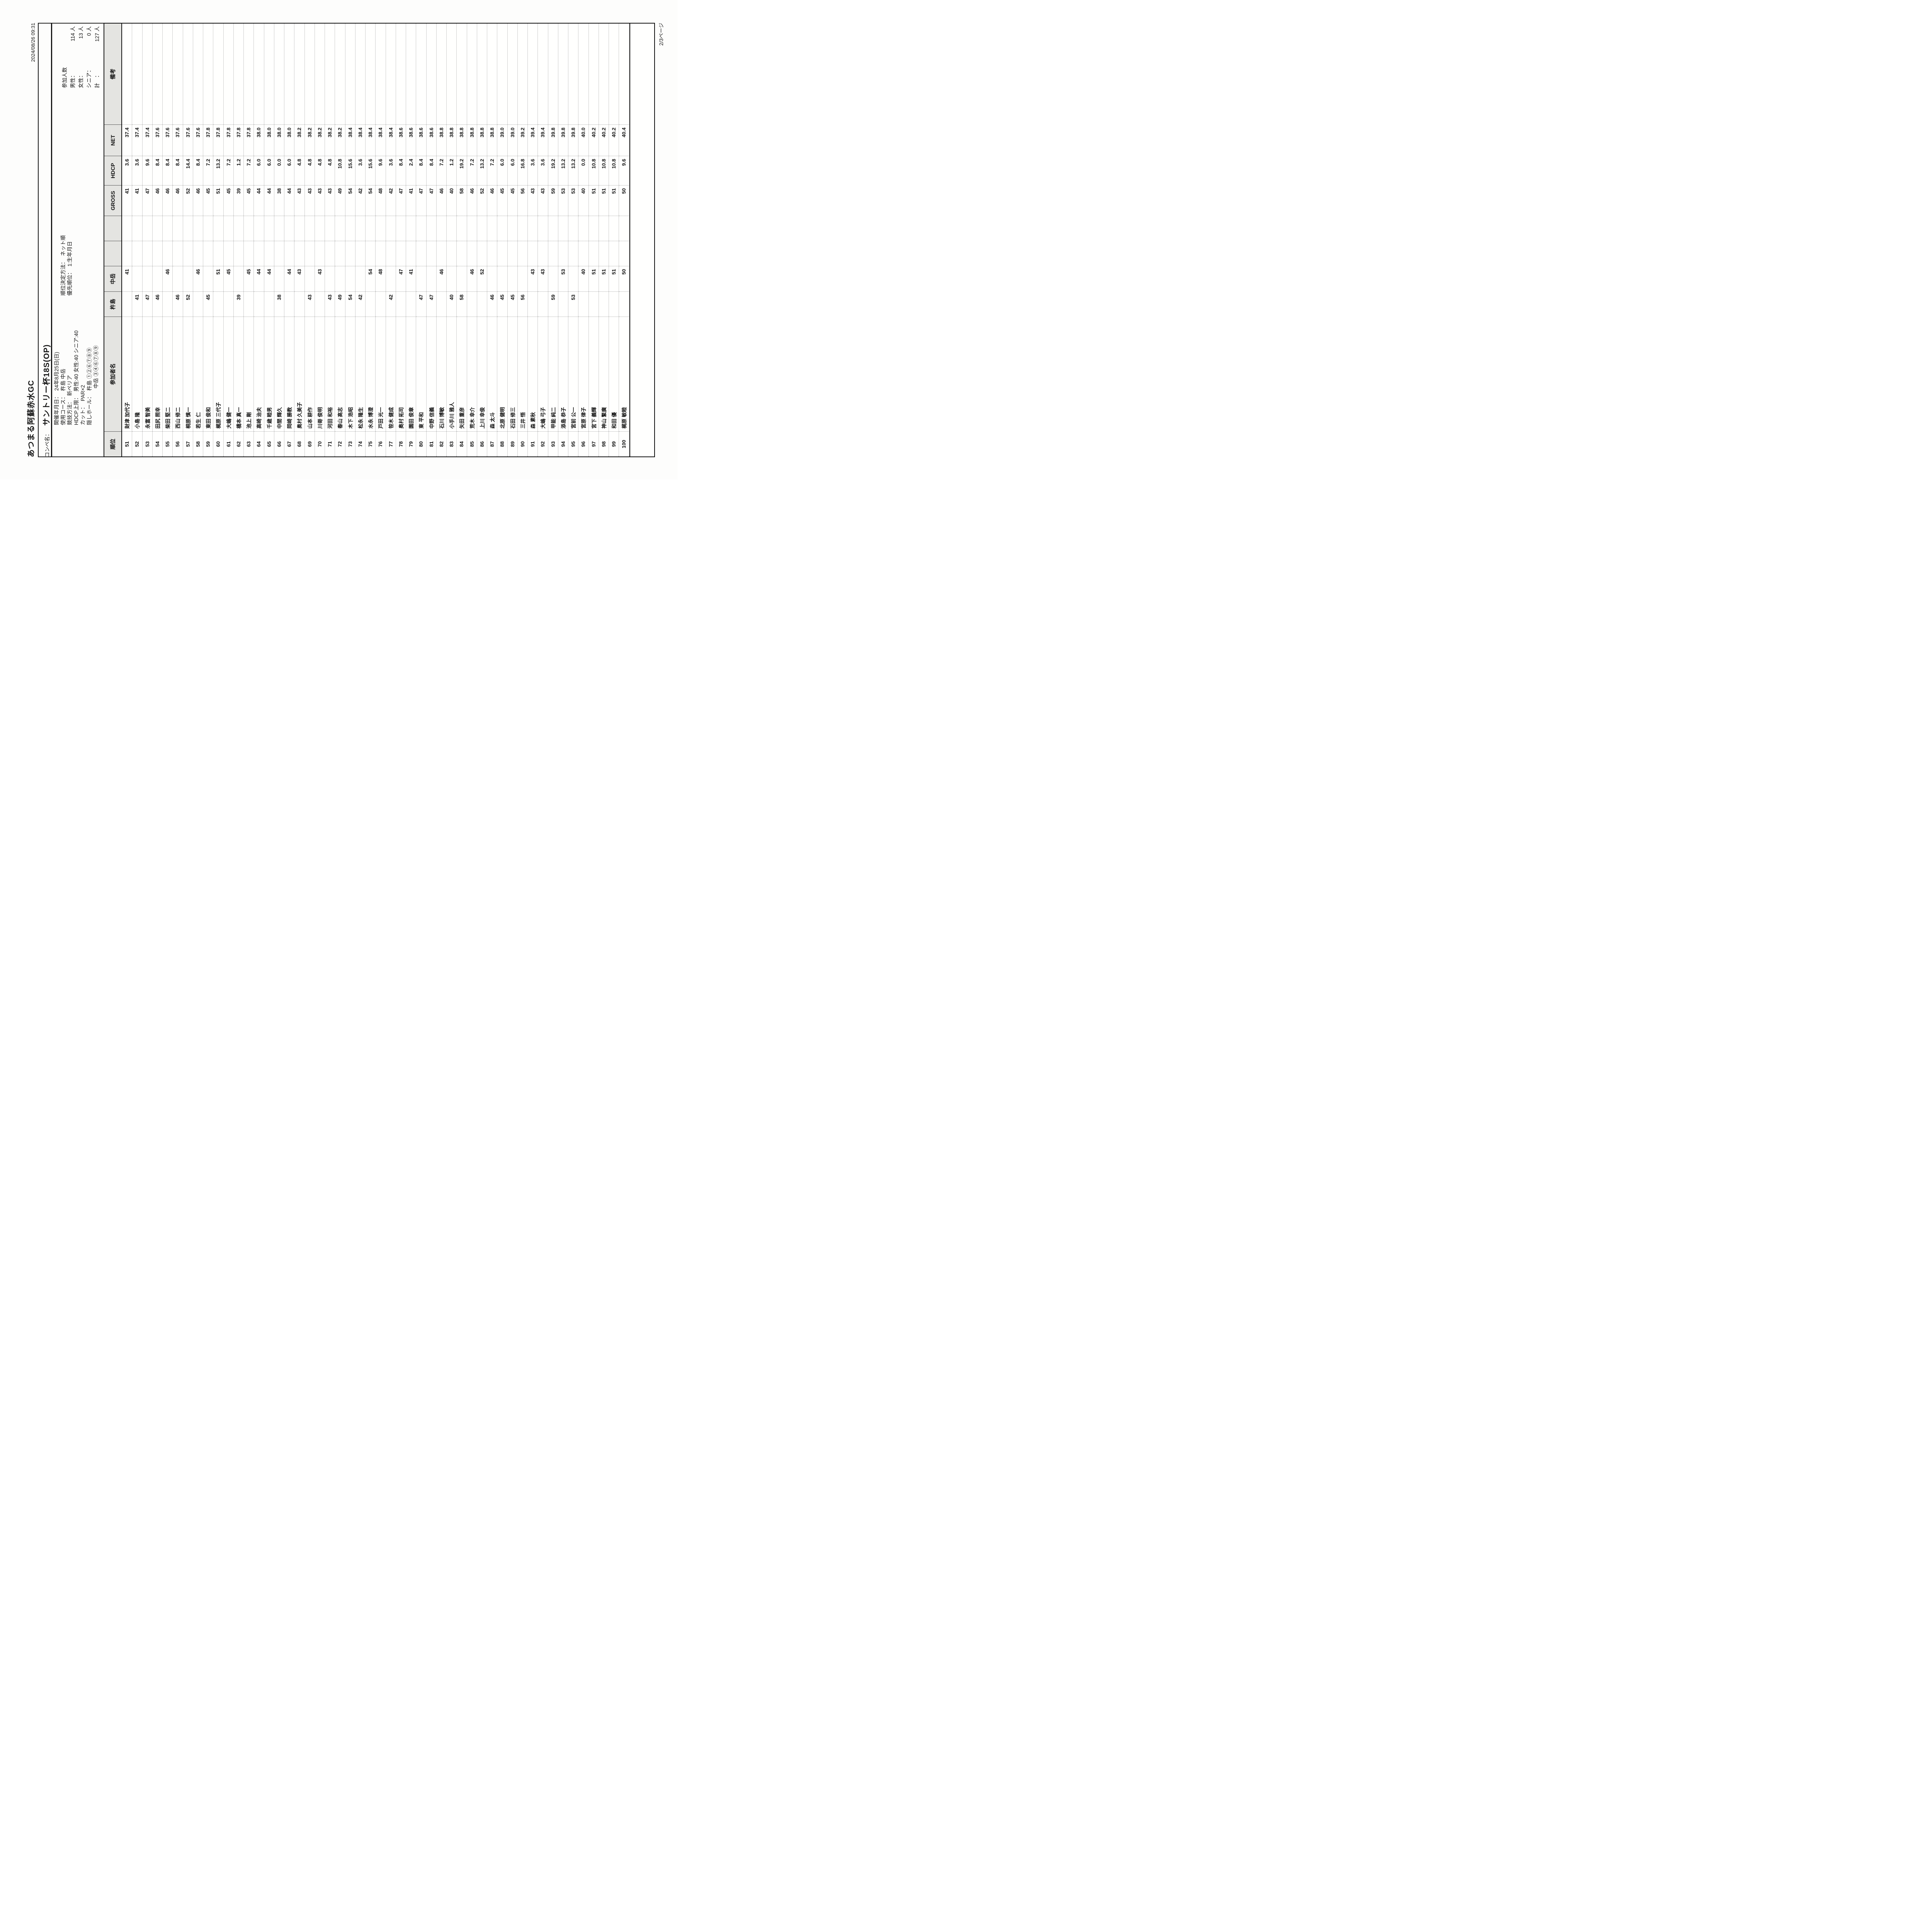  What do you see at coordinates (472, 374) in the screenshot?
I see `name-cell: 荒木 幸介` at bounding box center [472, 374].